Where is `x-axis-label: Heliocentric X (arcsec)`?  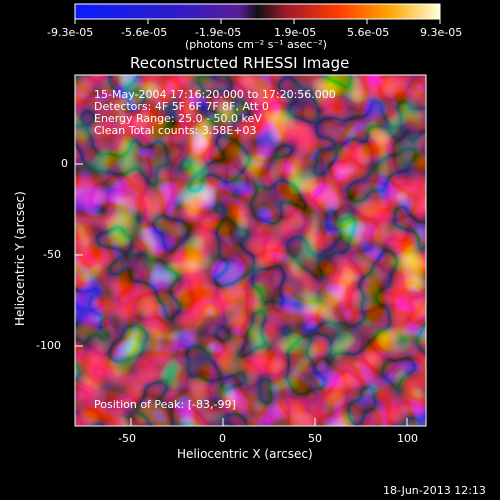 x-axis-label: Heliocentric X (arcsec) is located at coordinates (245, 454).